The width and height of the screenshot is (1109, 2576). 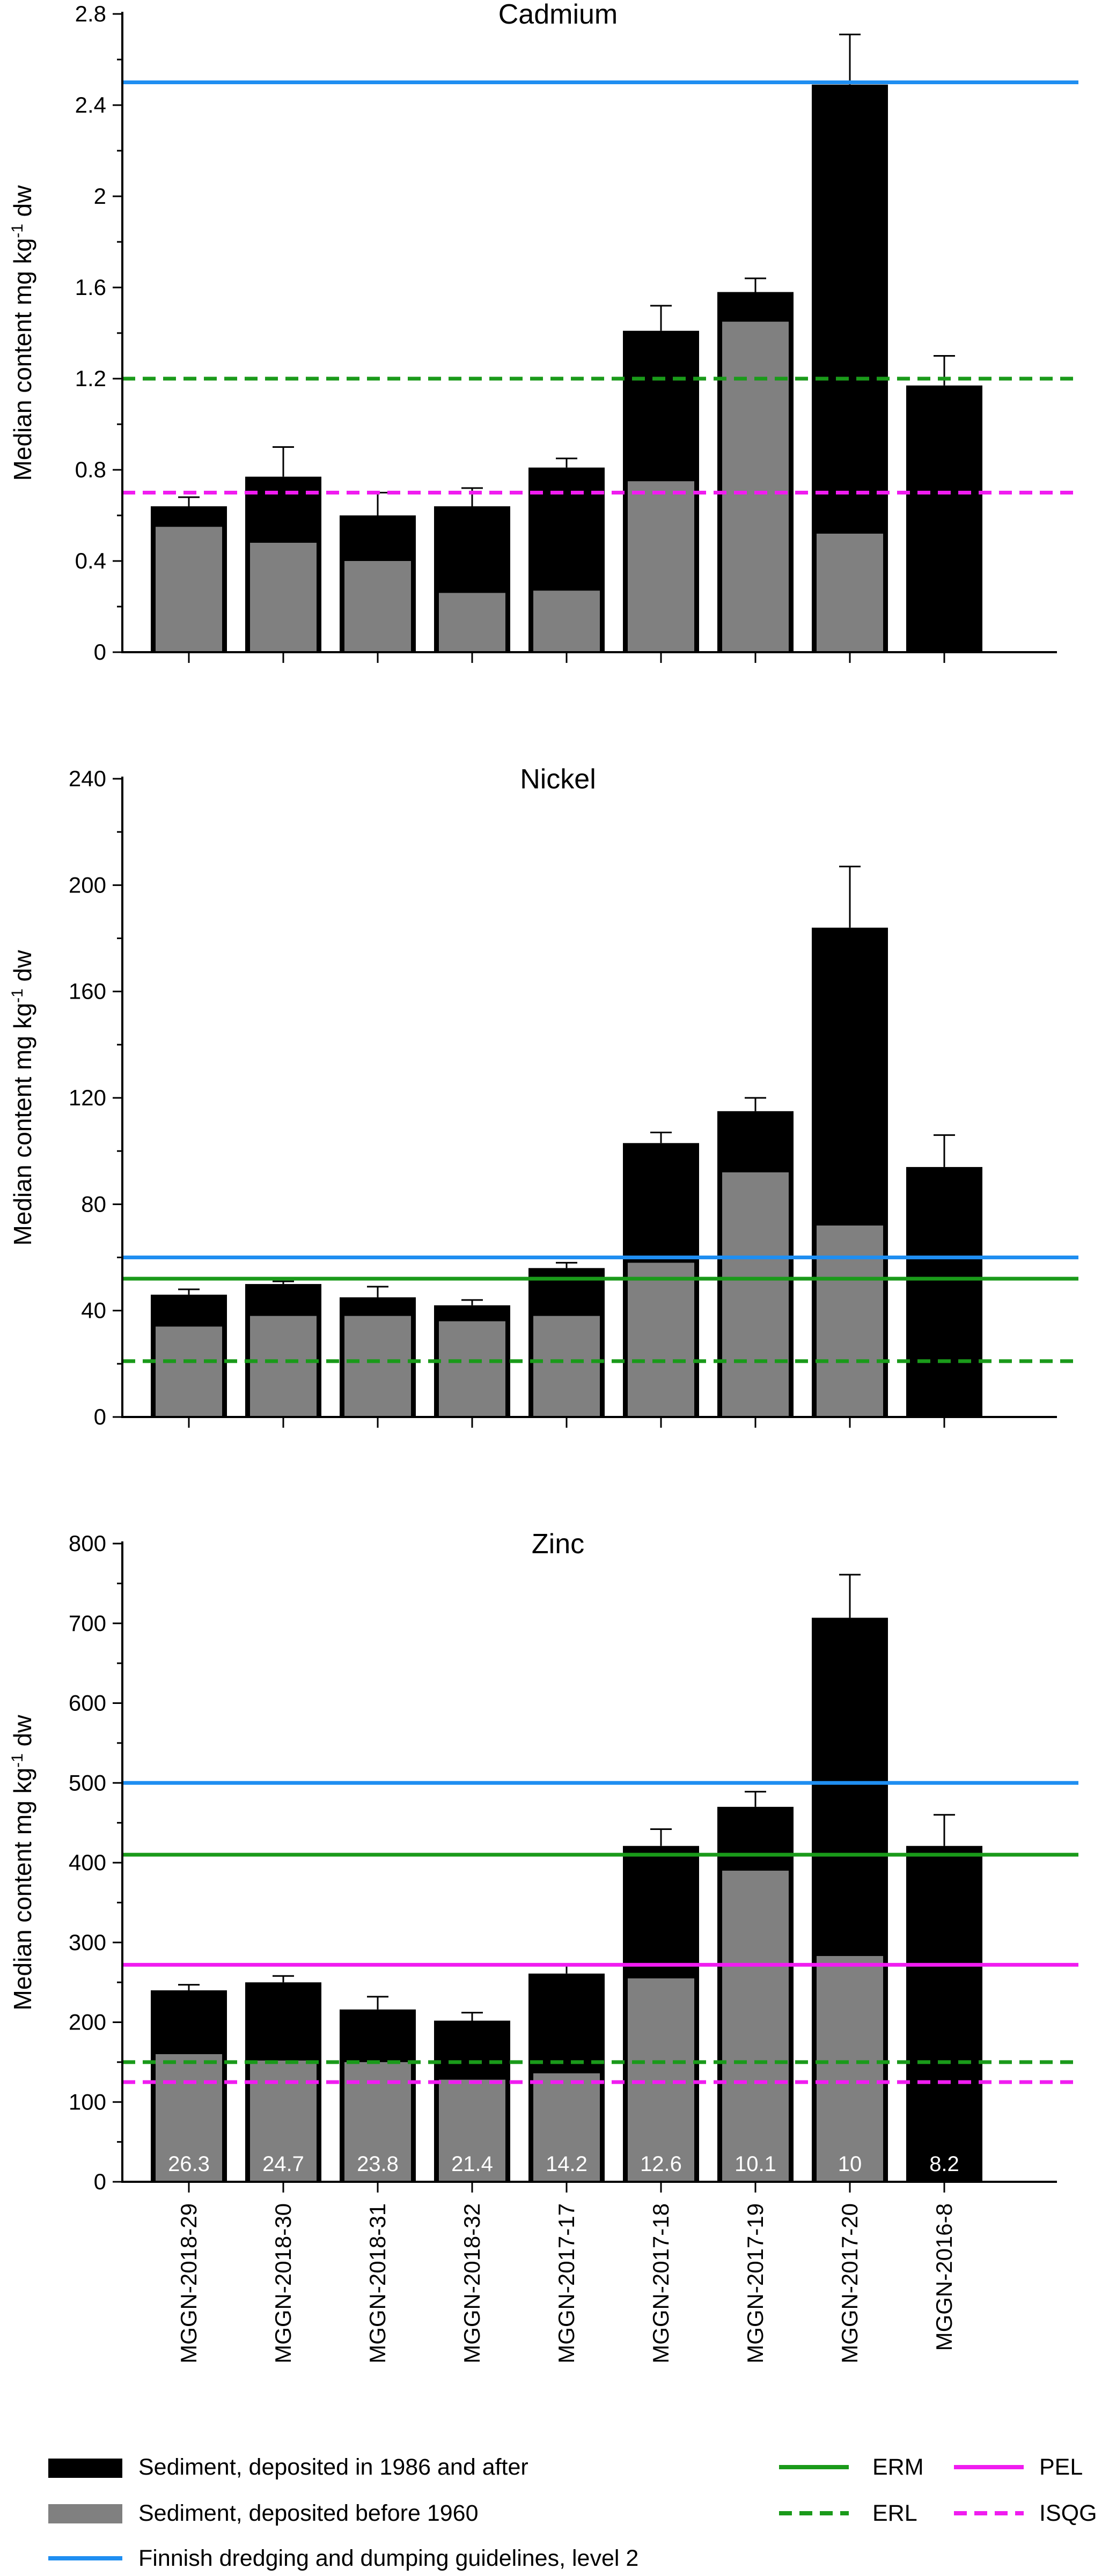 I want to click on y-tick-label: 80, so click(x=93, y=1203).